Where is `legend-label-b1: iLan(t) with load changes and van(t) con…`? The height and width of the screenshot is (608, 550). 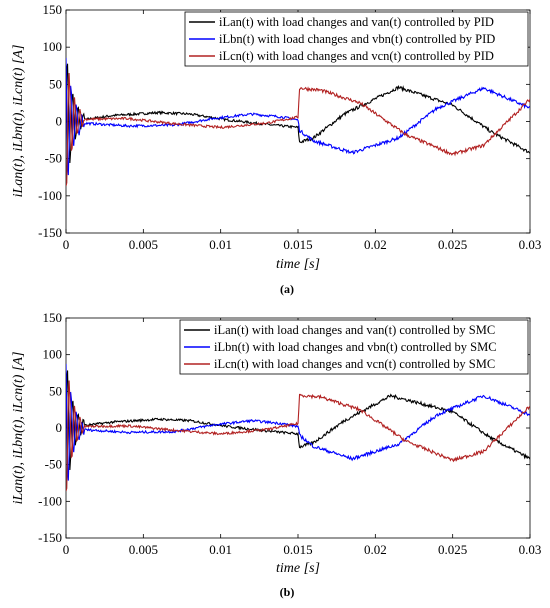
legend-label-b1: iLan(t) with load changes and van(t) con… is located at coordinates (354, 330).